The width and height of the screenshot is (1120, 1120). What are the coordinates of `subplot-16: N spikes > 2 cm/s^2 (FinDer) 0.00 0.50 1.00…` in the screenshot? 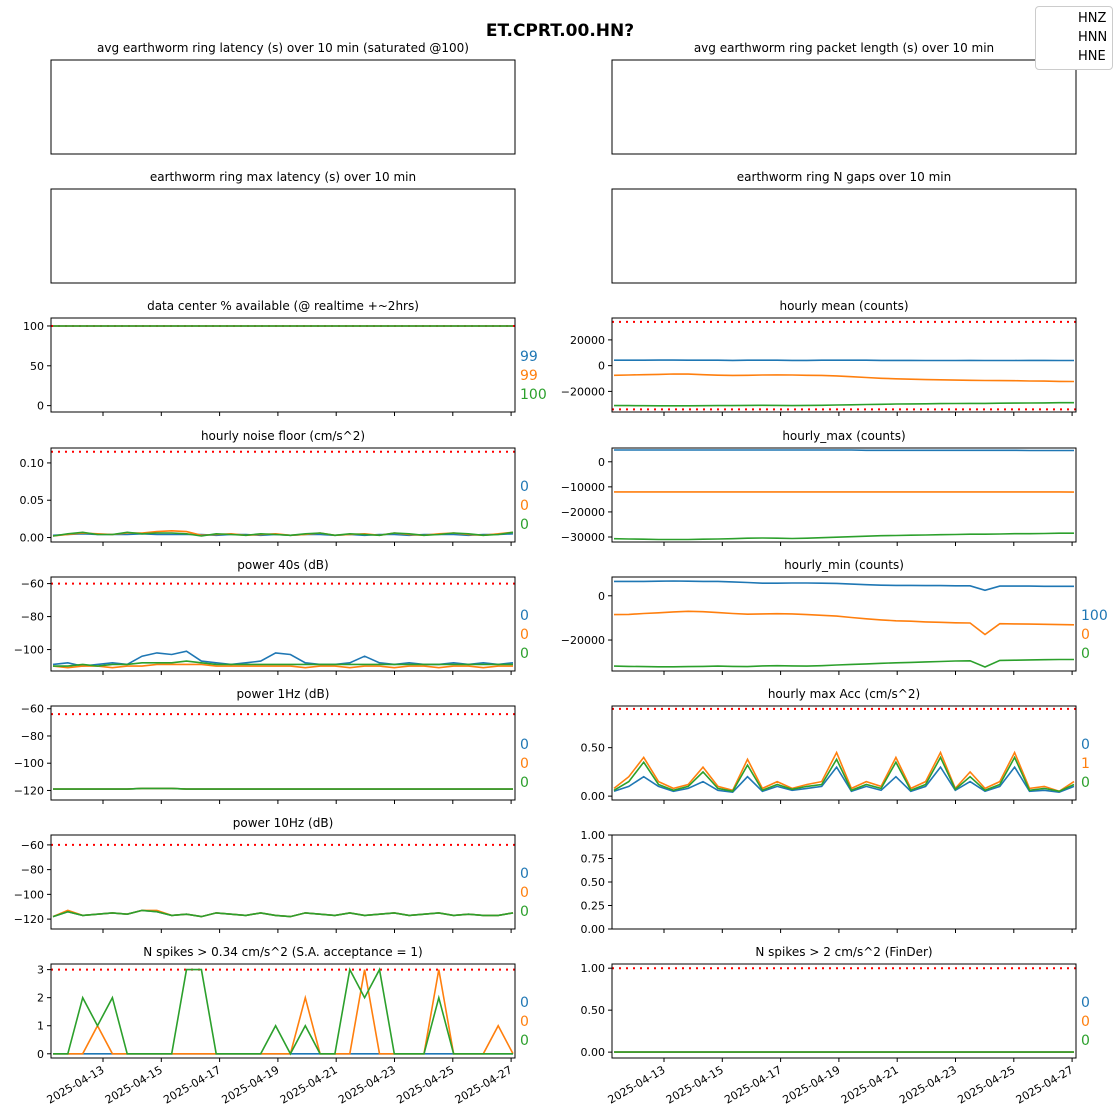 It's located at (835, 1026).